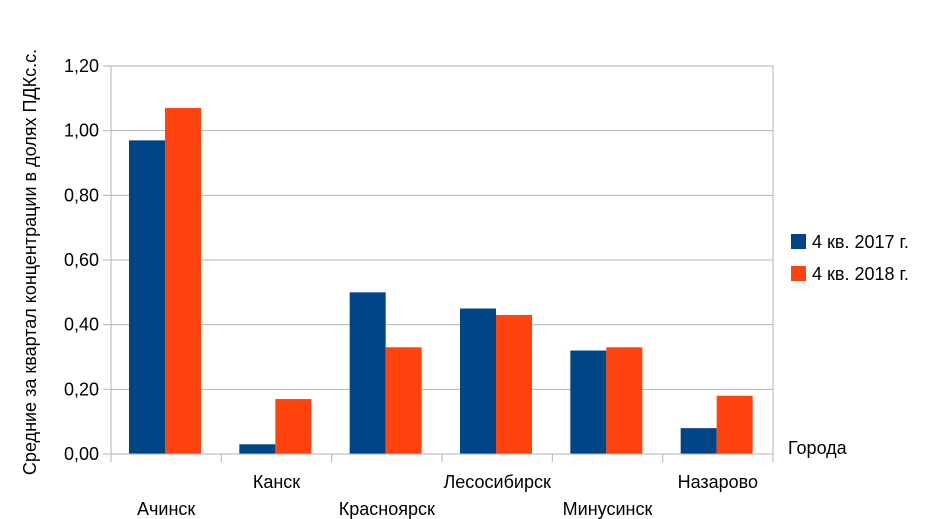 Image resolution: width=927 pixels, height=519 pixels. Describe the element at coordinates (387, 509) in the screenshot. I see `x-category-label: Красноярск` at that location.